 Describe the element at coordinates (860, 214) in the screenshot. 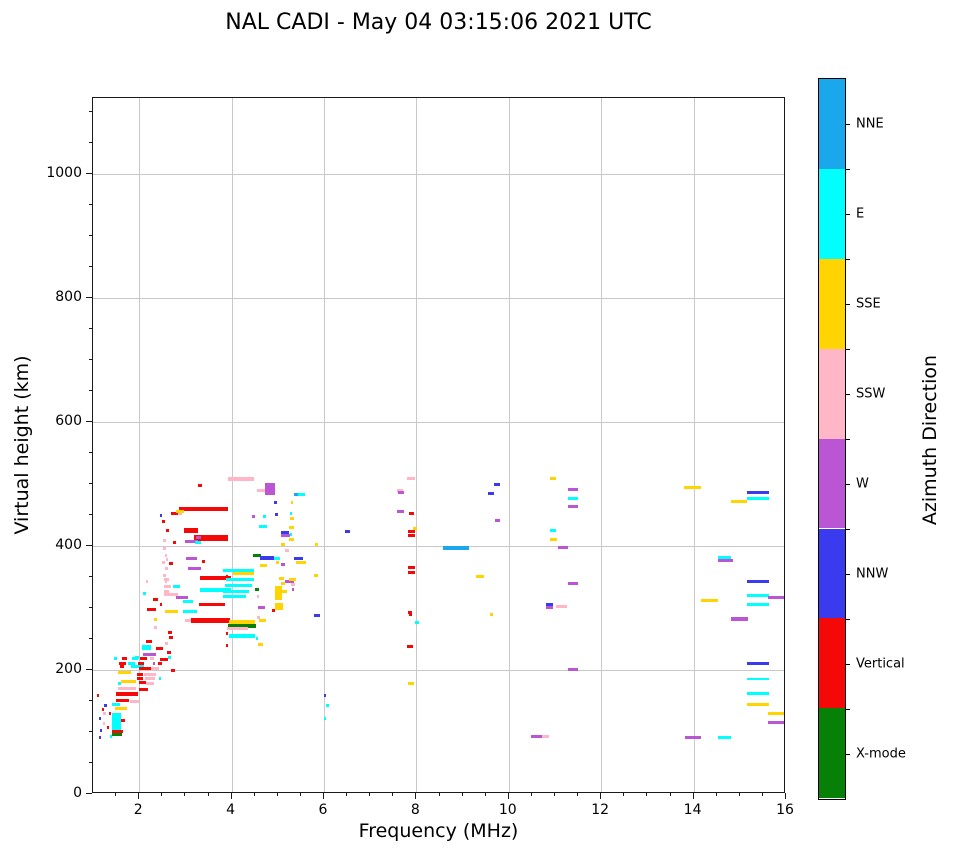

I see `colorbar-tick-label: E` at that location.